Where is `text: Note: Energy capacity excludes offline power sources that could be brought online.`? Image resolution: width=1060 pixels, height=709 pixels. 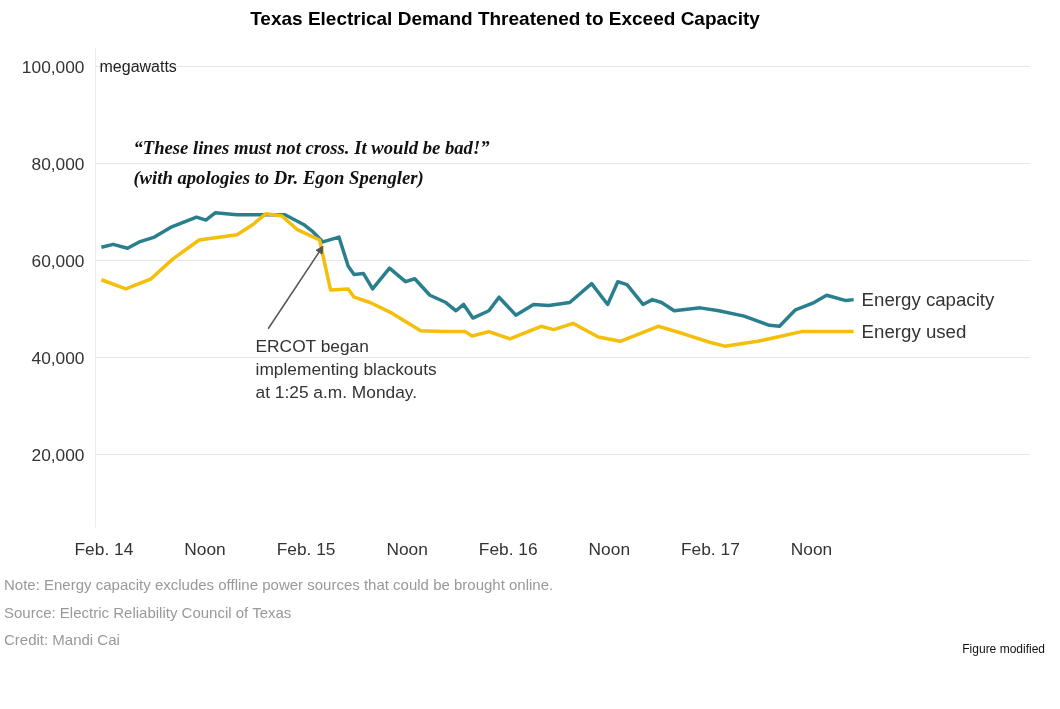 text: Note: Energy capacity excludes offline power sources that could be brought online. is located at coordinates (279, 585).